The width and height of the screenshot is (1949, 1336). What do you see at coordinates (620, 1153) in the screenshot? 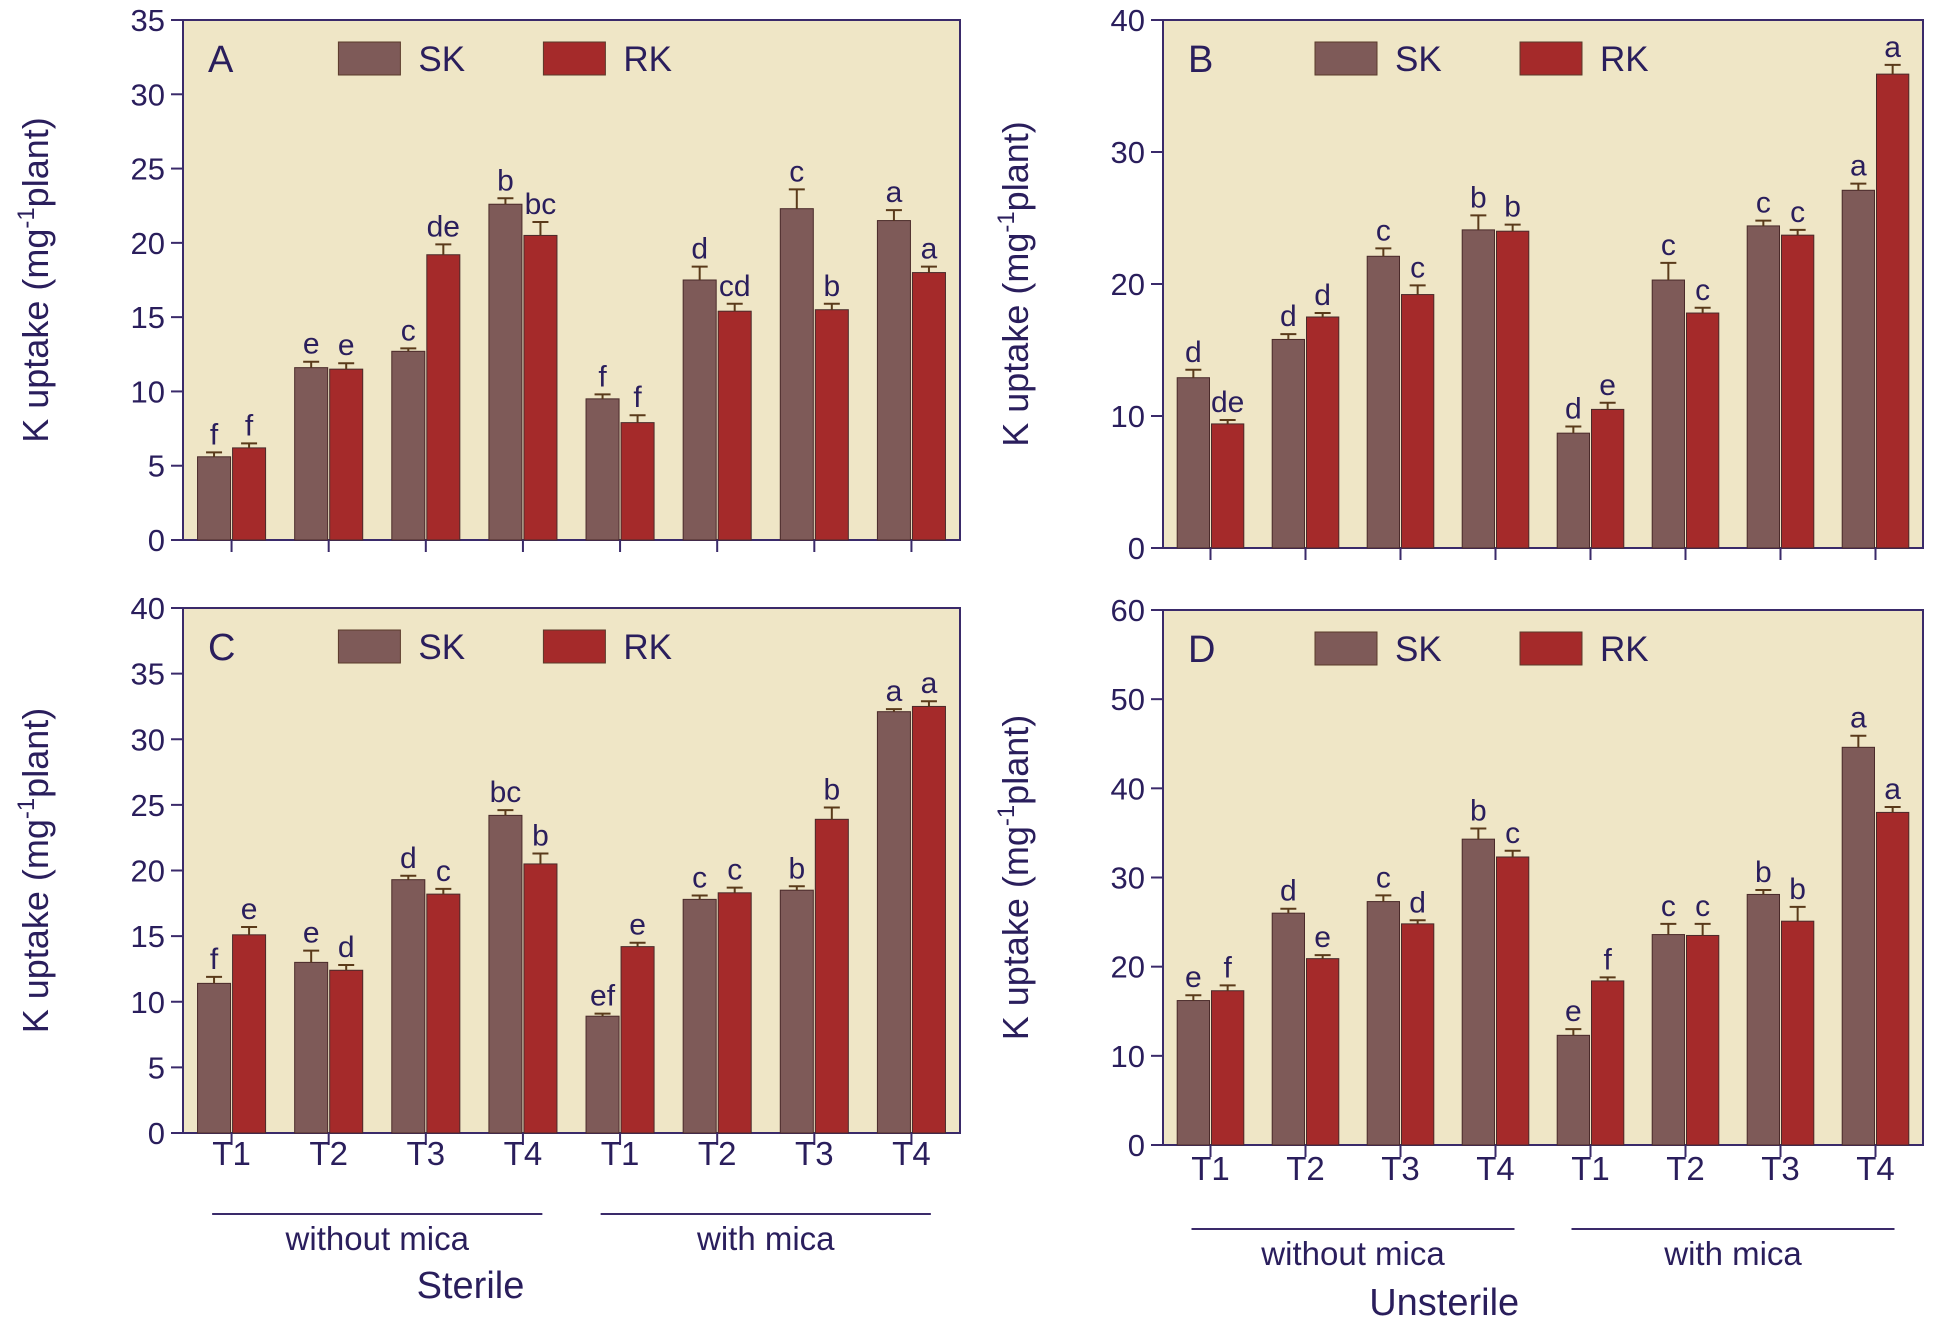
I see `x-tick-label: T1` at bounding box center [620, 1153].